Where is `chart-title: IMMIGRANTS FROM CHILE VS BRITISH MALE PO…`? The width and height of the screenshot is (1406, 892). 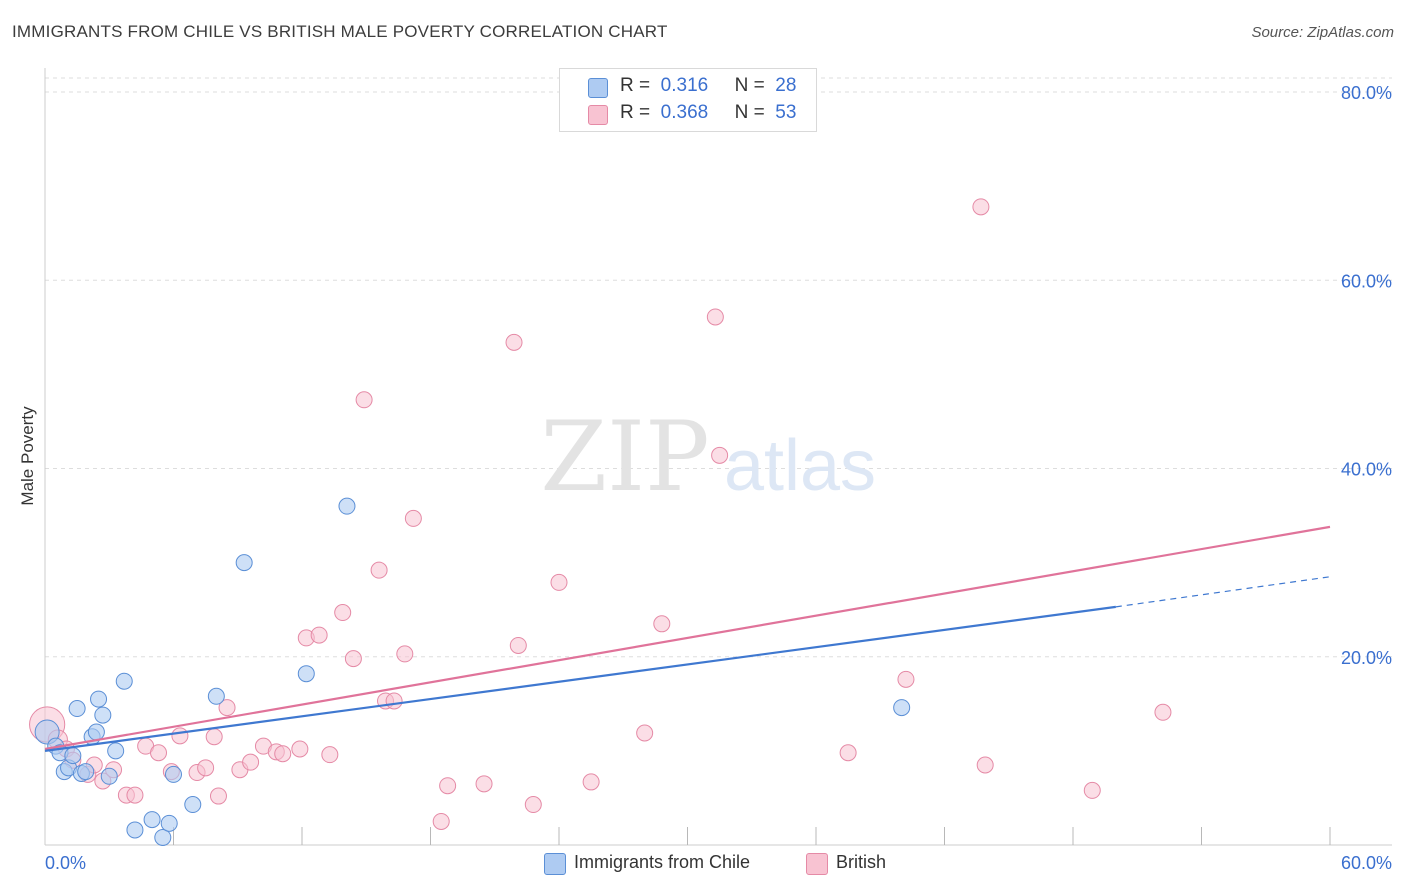
chart-title: IMMIGRANTS FROM CHILE VS BRITISH MALE PO… is located at coordinates (340, 31).